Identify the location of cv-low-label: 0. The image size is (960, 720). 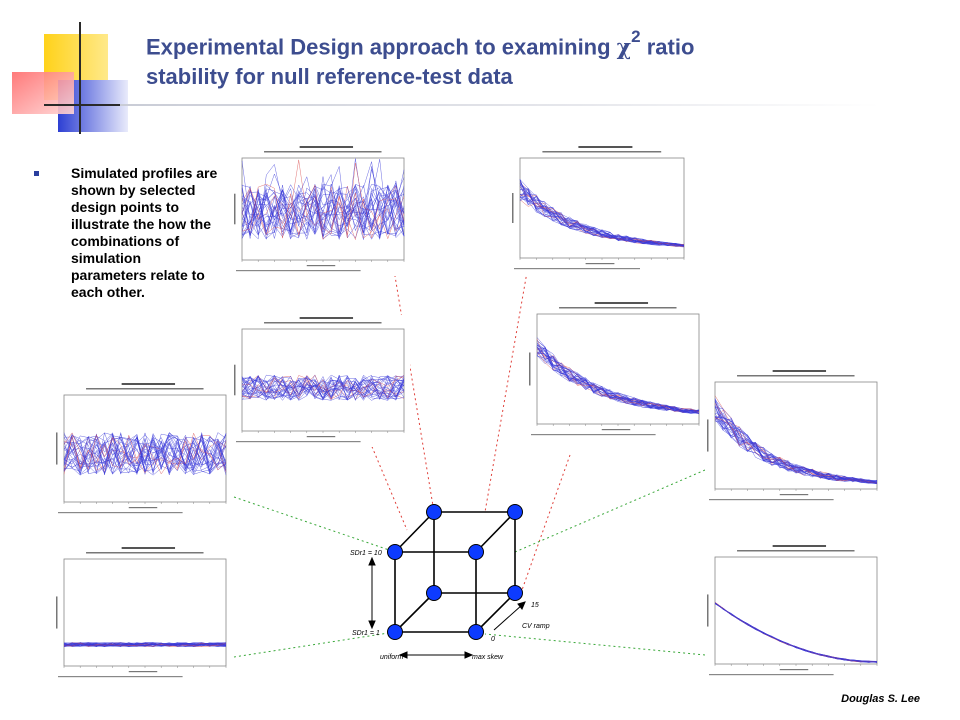
(493, 639).